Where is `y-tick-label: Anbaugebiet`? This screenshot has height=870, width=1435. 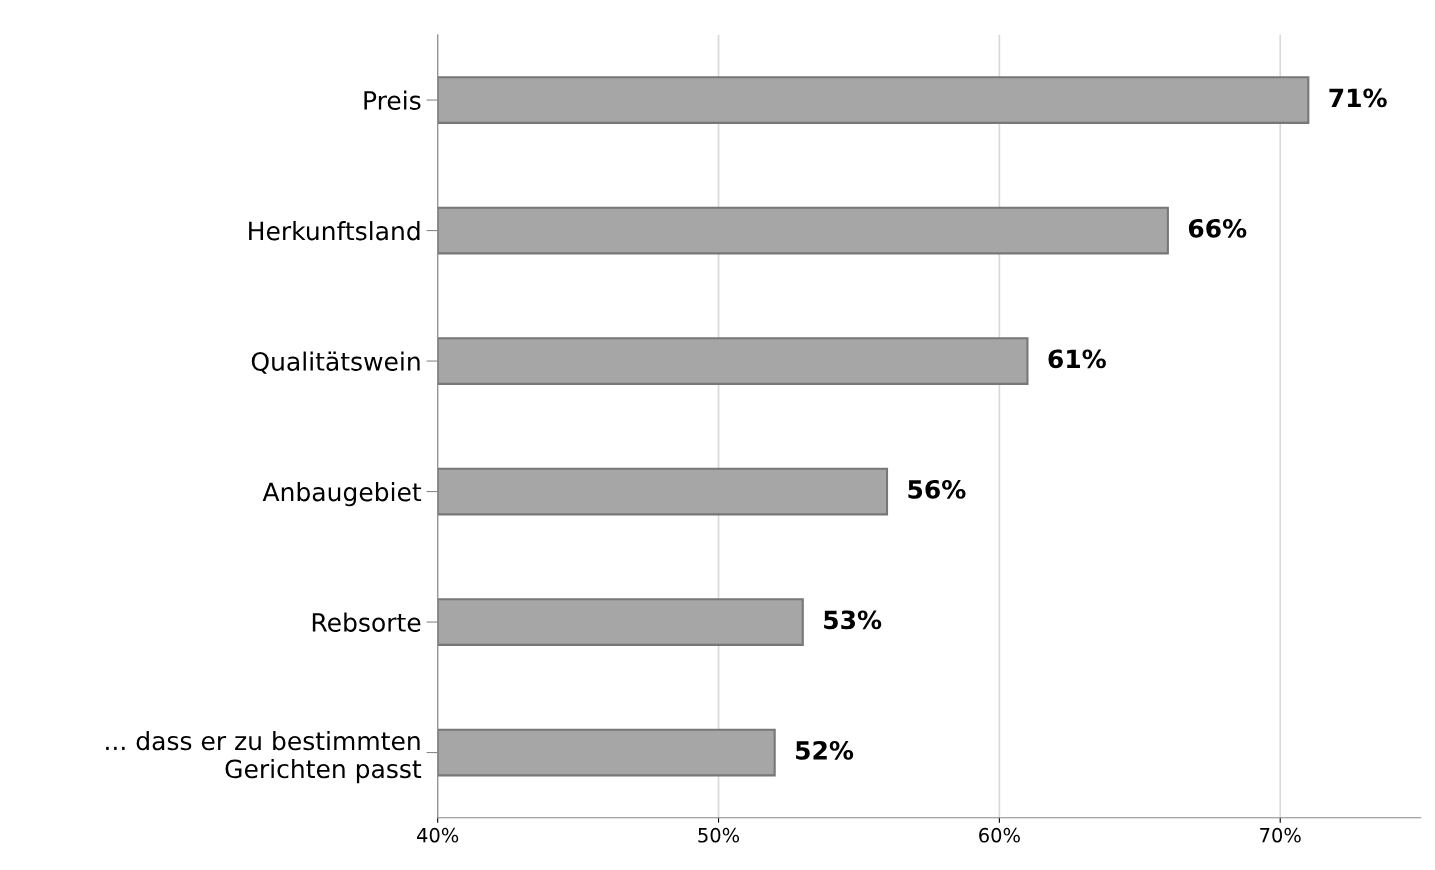 y-tick-label: Anbaugebiet is located at coordinates (342, 494).